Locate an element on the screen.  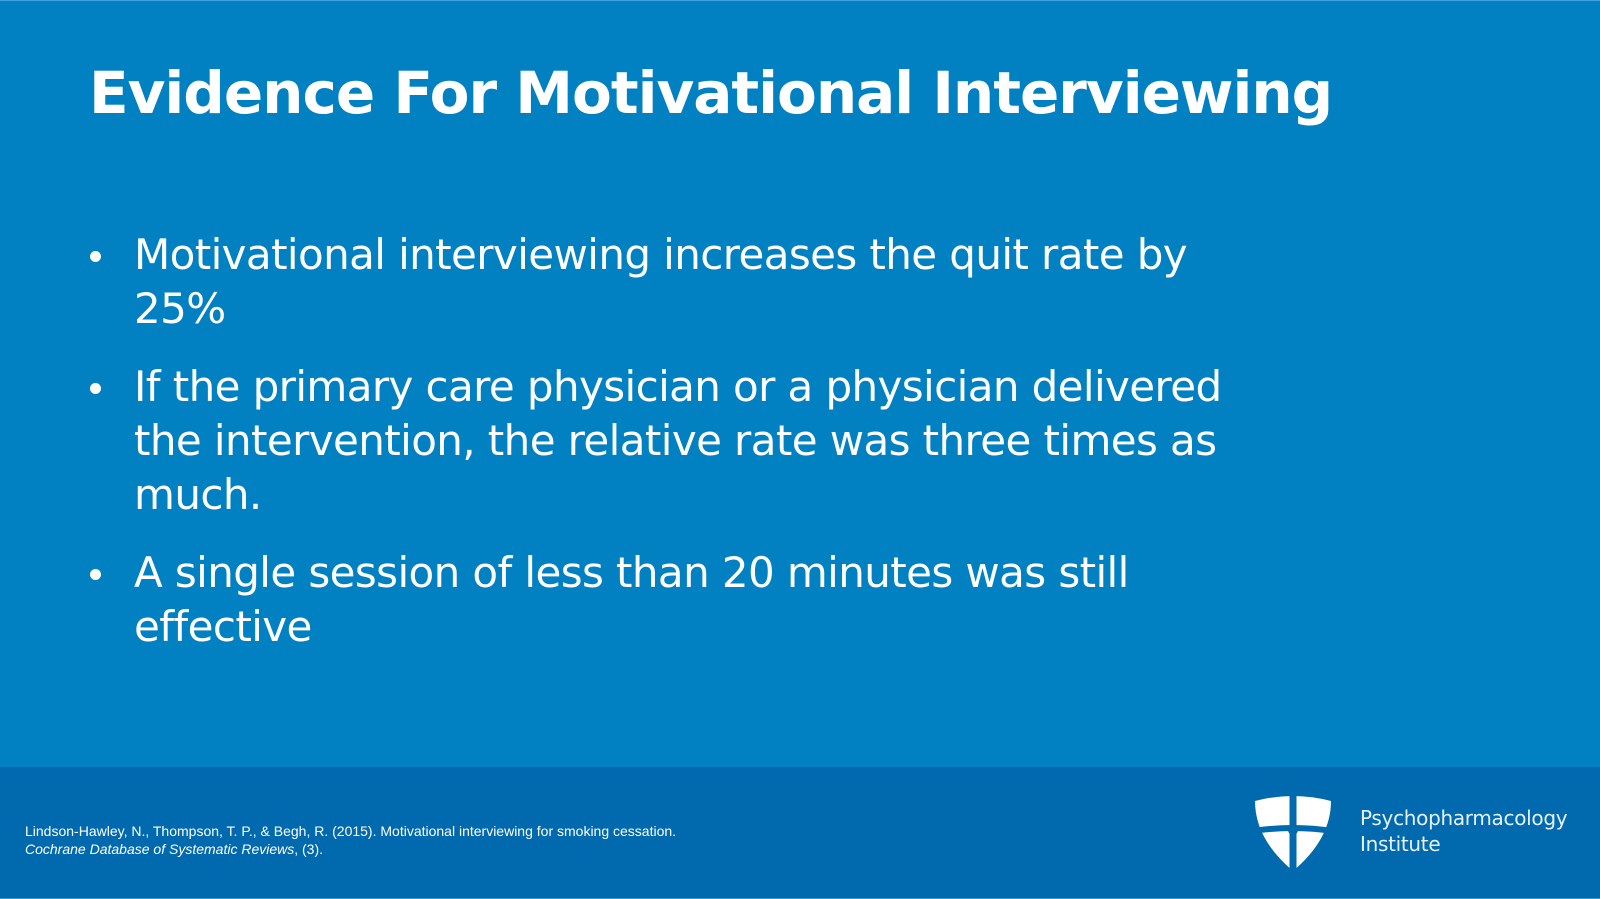
logo-text: Psychopharmacology Institute is located at coordinates (1464, 831).